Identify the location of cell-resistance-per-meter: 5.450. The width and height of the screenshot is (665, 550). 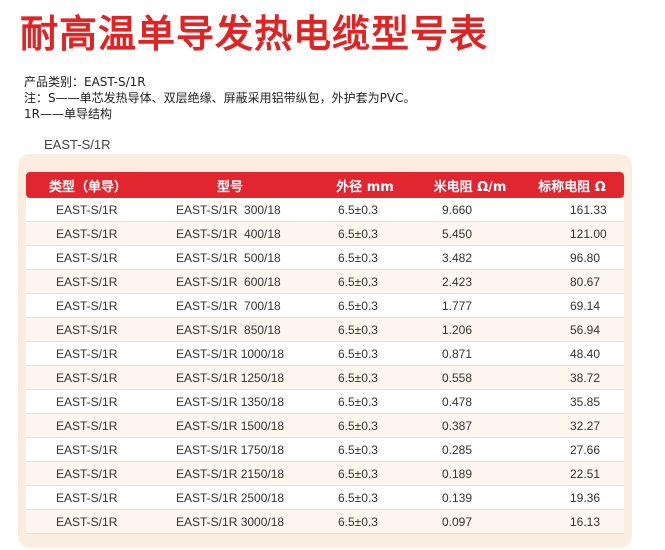
(470, 234).